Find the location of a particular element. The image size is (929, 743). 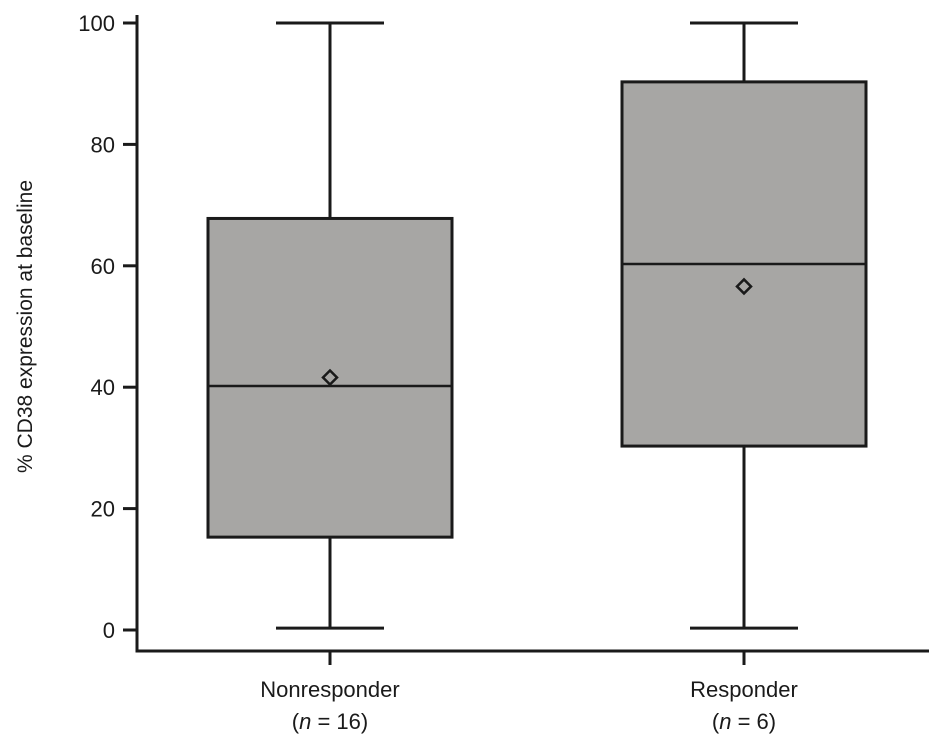

category-labels: Nonresponder (n = 16) Responder (n = 6) is located at coordinates (529, 692).